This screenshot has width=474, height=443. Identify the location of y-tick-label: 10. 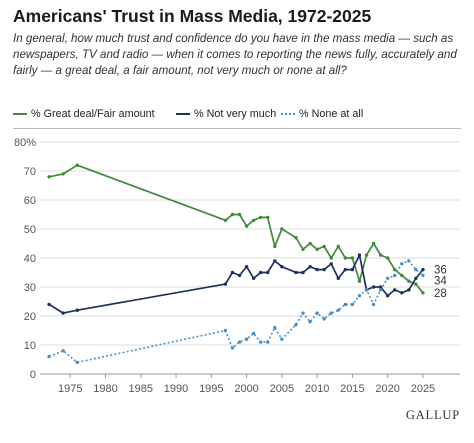
(30, 346).